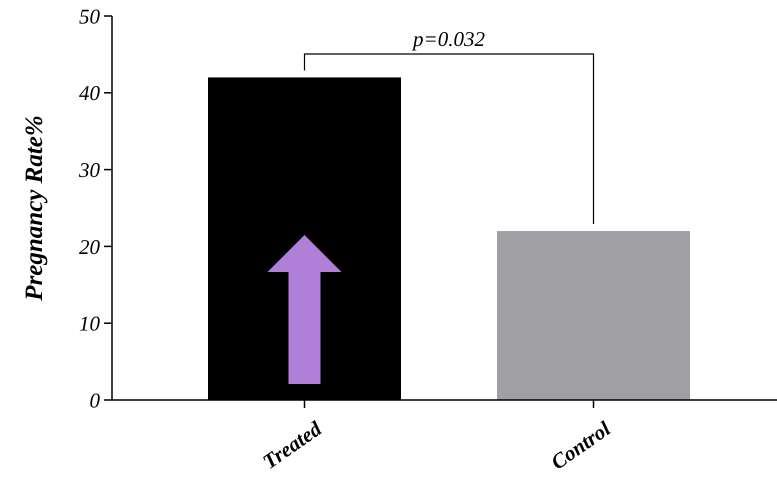 The height and width of the screenshot is (500, 777). Describe the element at coordinates (89, 324) in the screenshot. I see `y-tick-label: 10` at that location.